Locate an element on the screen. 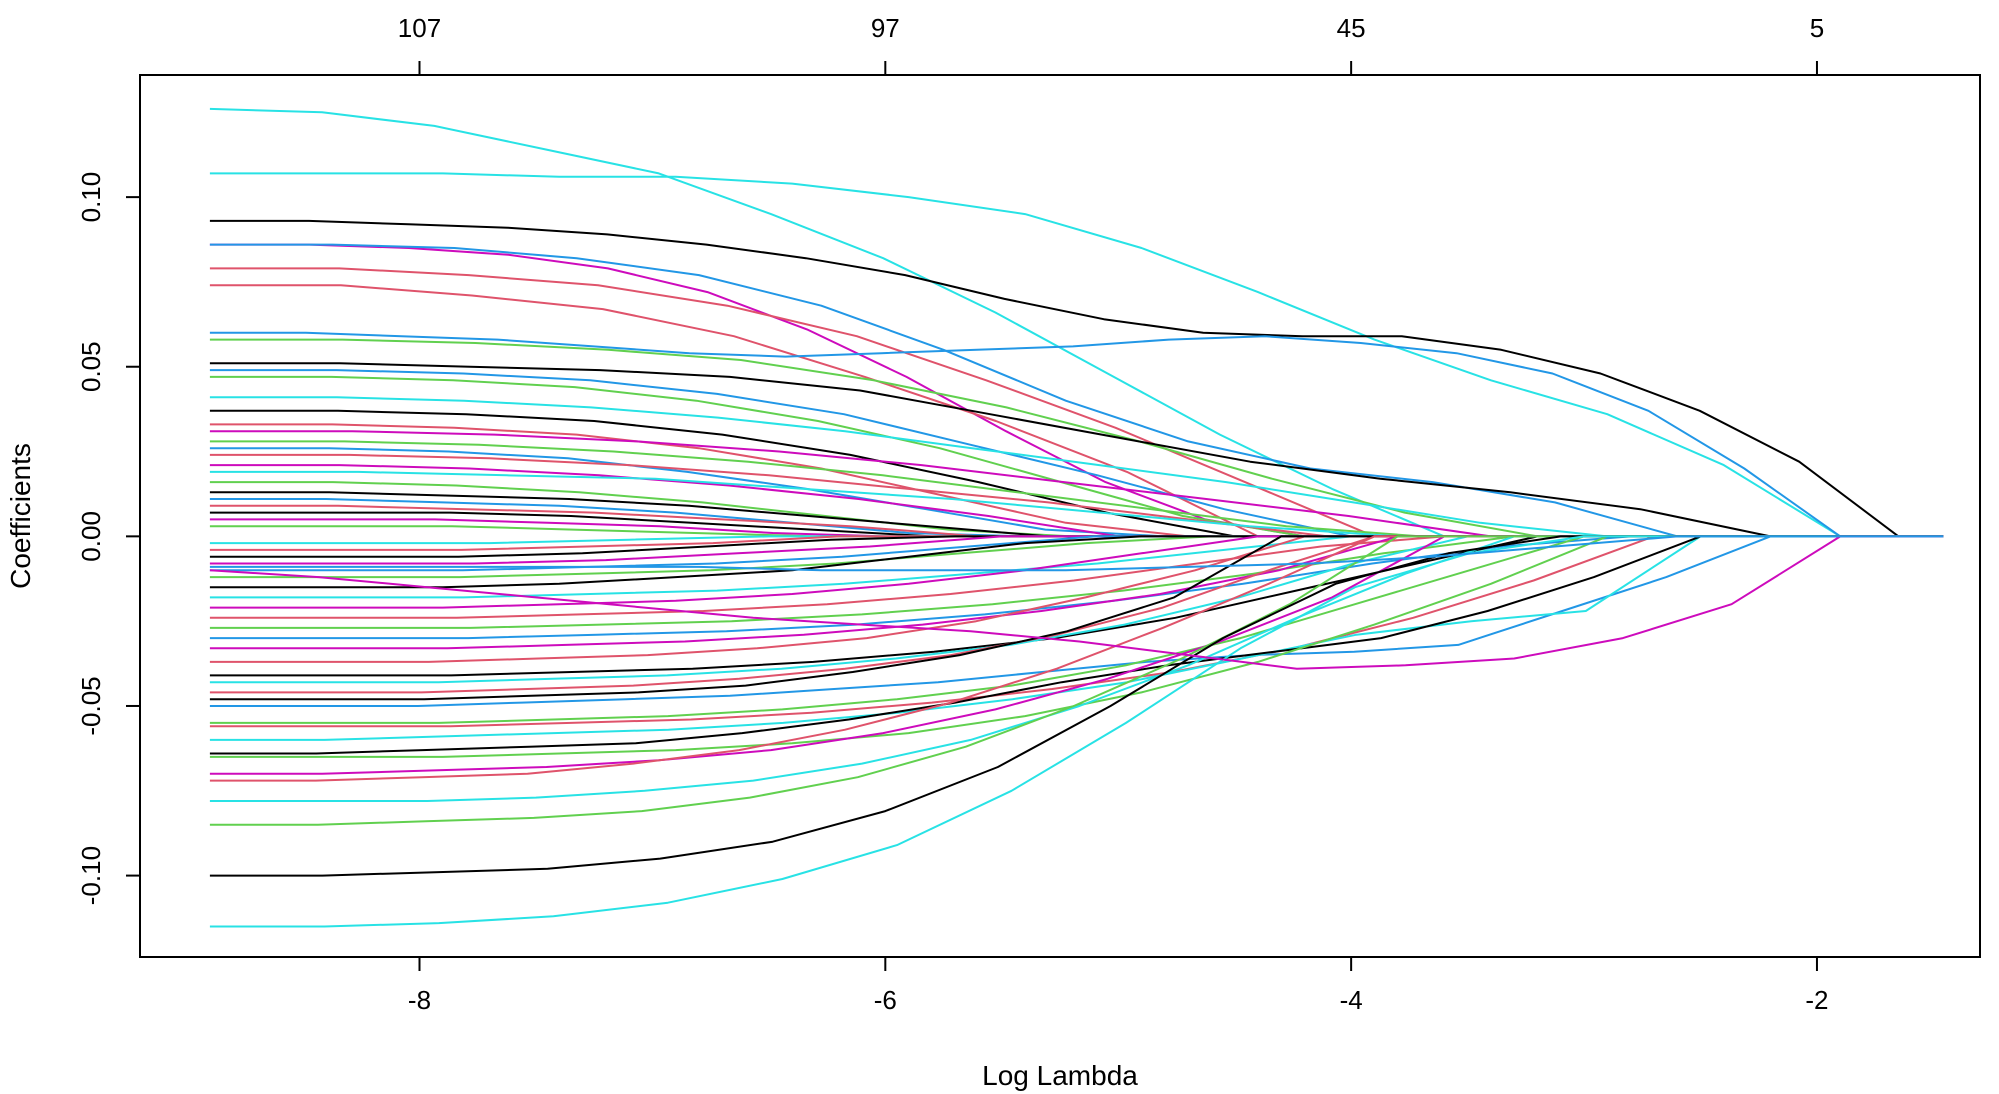 The width and height of the screenshot is (1999, 1094). y-axis: -0.10 -0.05 0.00 0.05 0.10 is located at coordinates (108, 538).